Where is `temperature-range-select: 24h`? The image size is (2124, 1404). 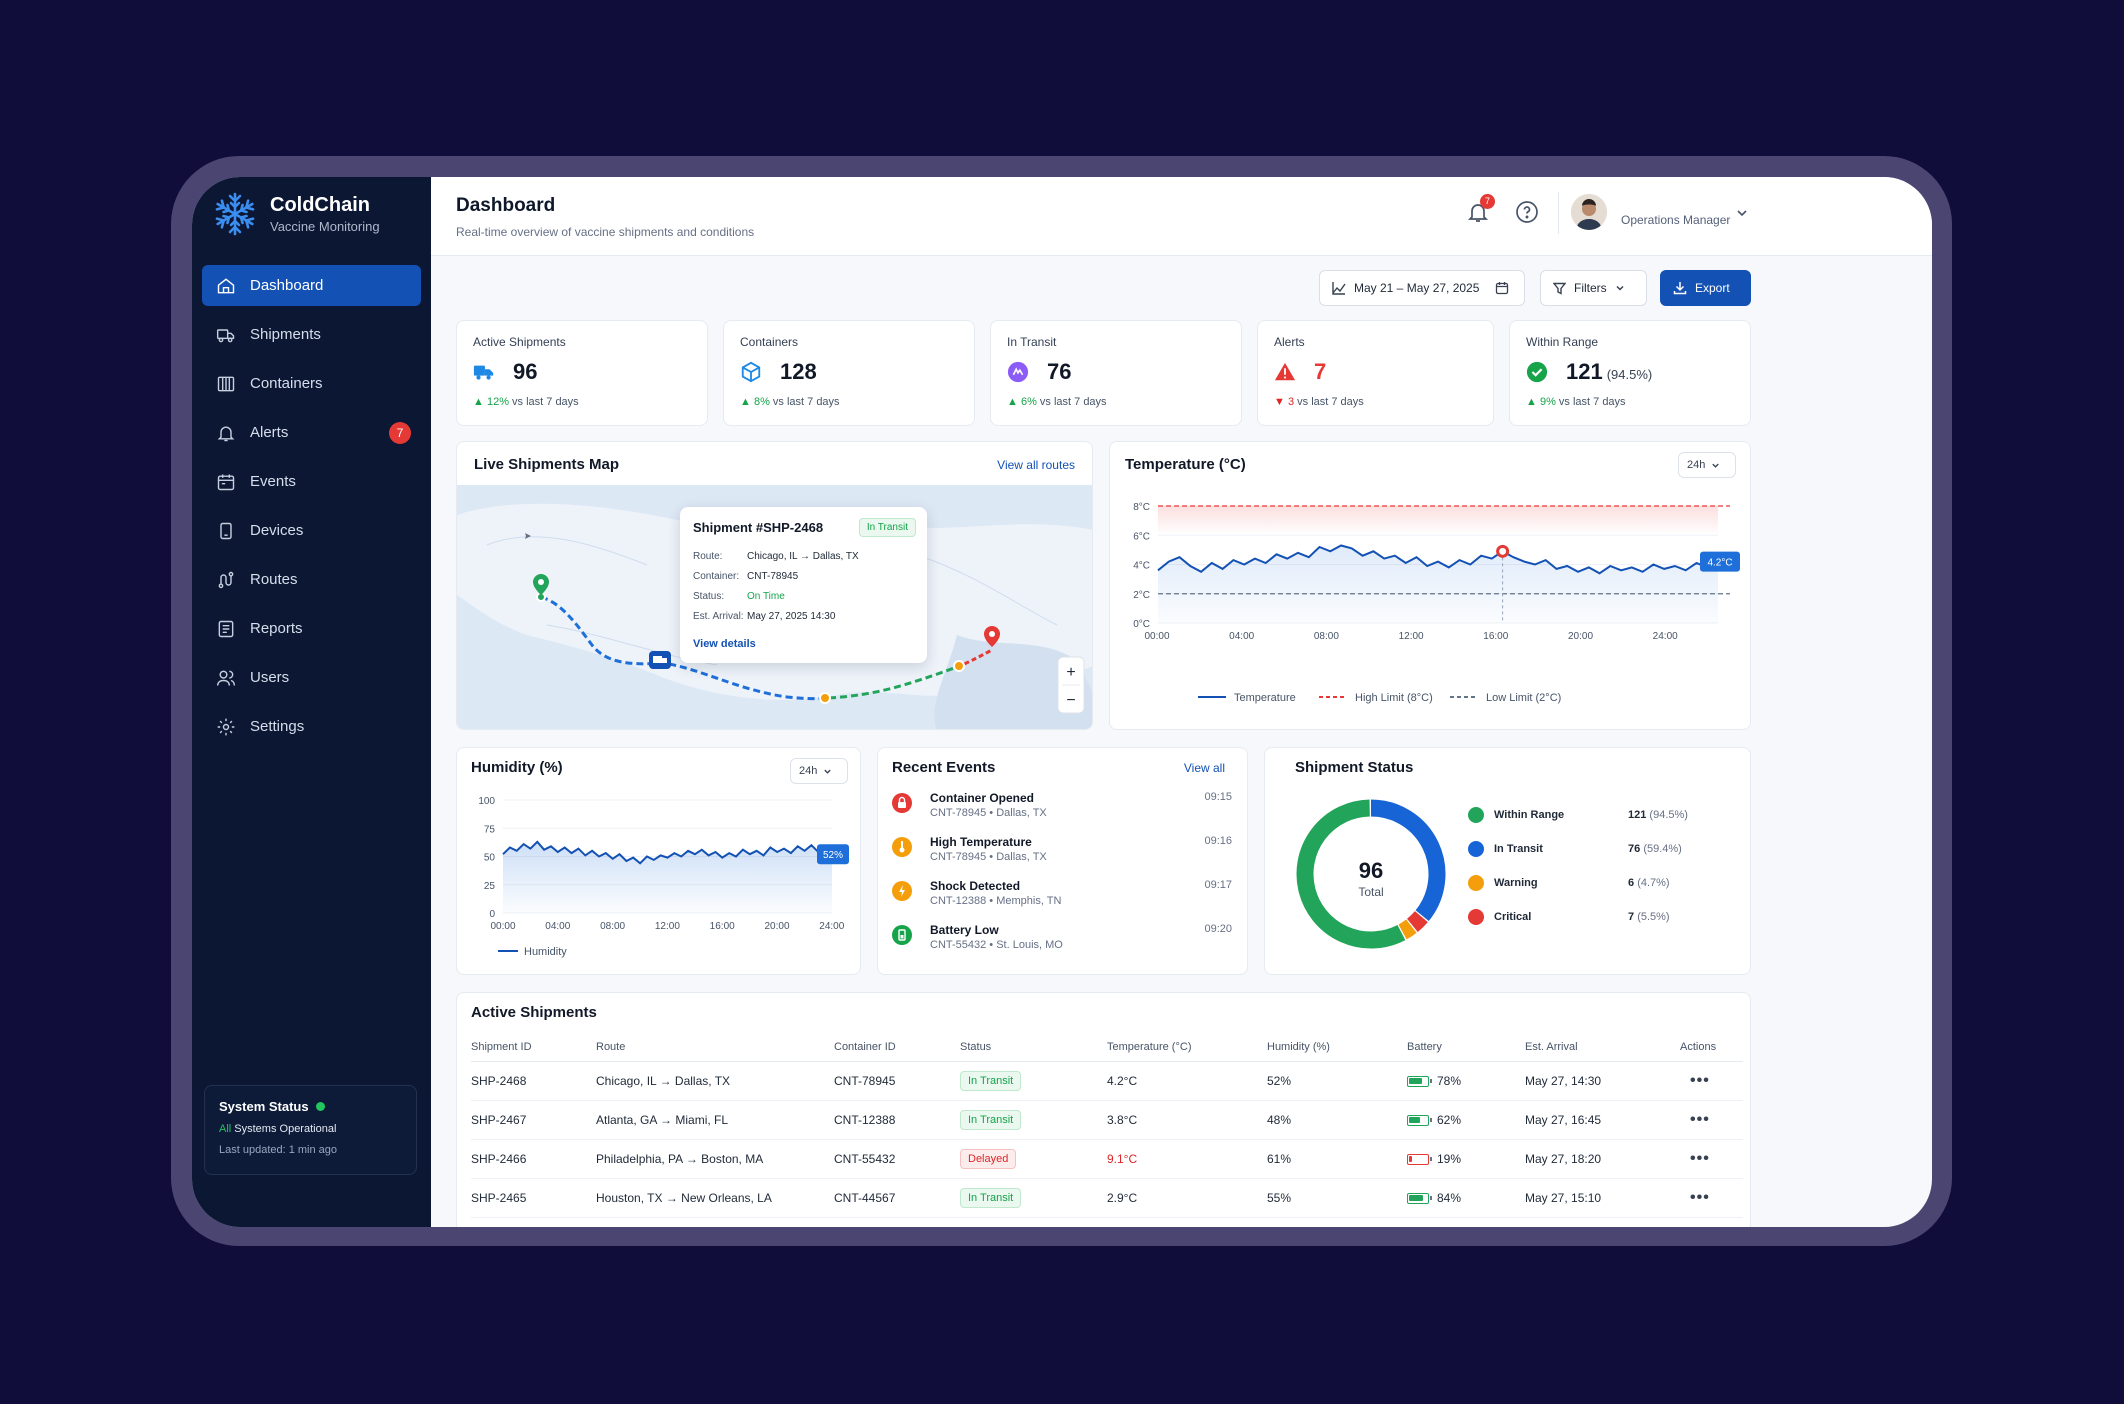 temperature-range-select: 24h is located at coordinates (1707, 465).